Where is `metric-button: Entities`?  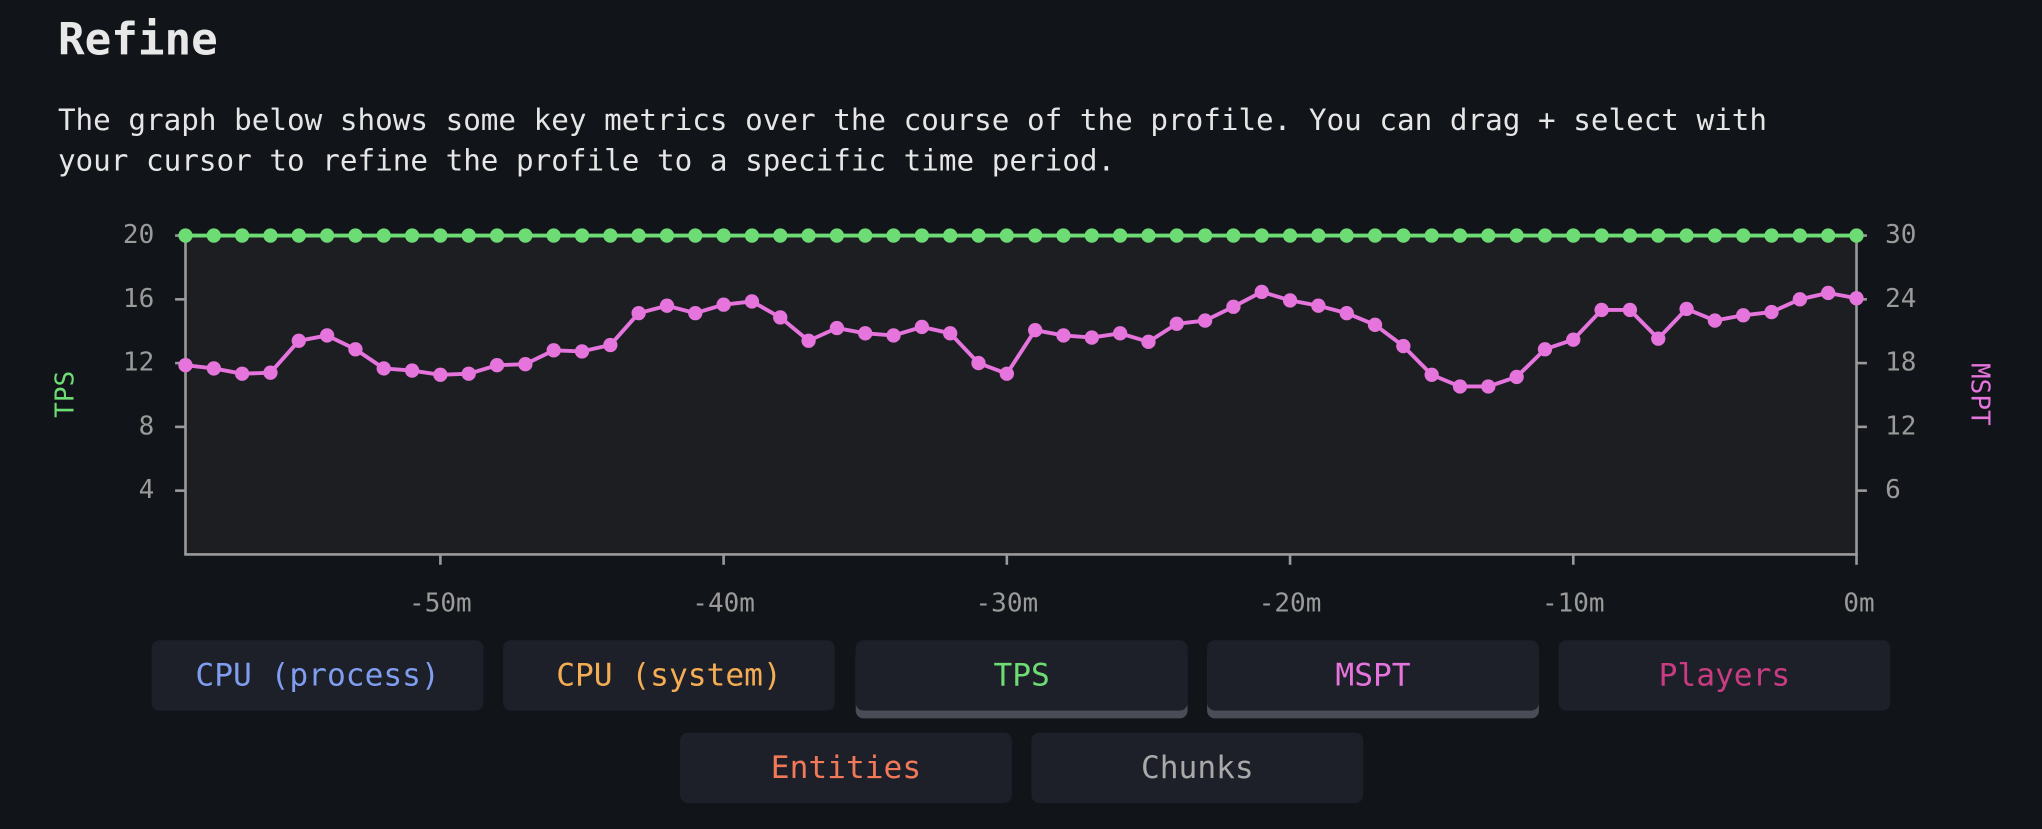 metric-button: Entities is located at coordinates (846, 767).